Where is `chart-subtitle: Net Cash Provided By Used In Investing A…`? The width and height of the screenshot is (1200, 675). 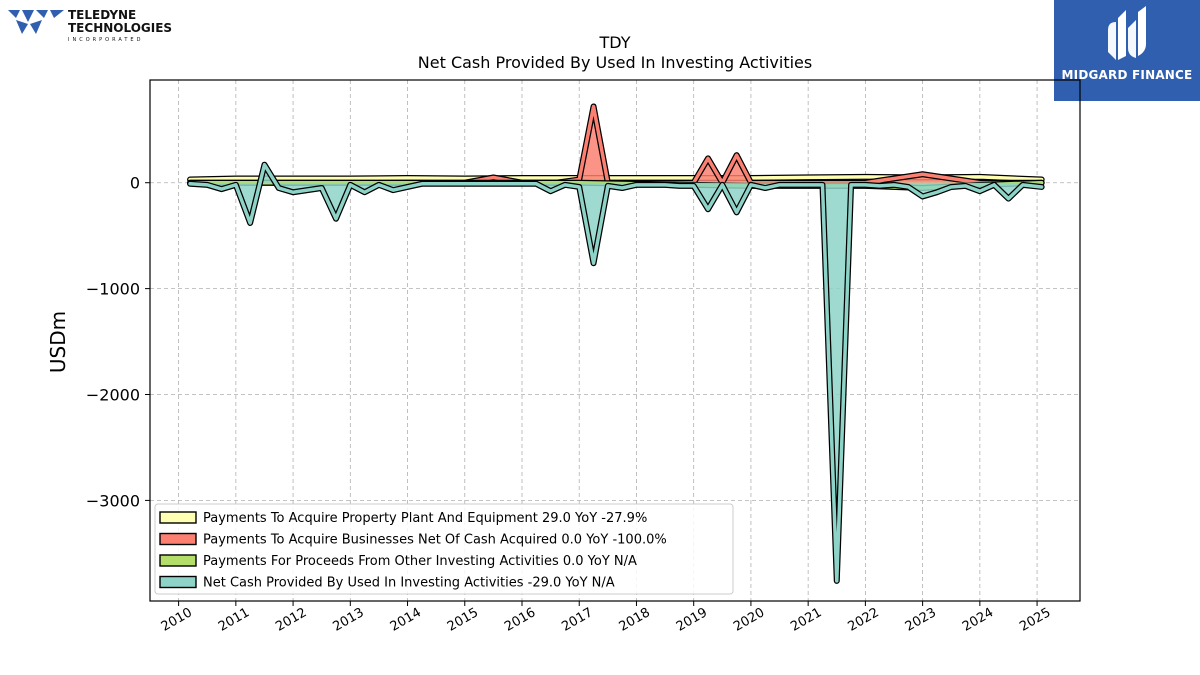
chart-subtitle: Net Cash Provided By Used In Investing A… is located at coordinates (615, 62).